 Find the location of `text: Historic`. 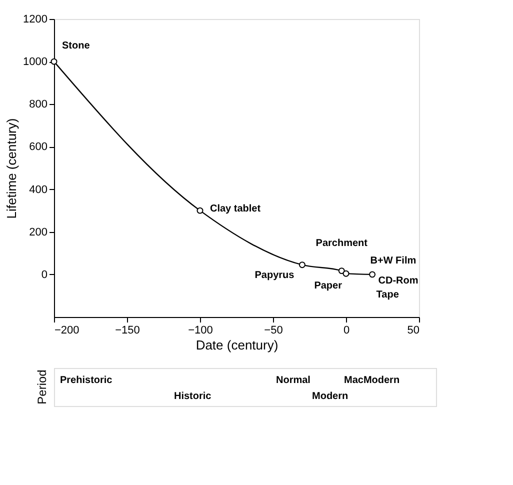

text: Historic is located at coordinates (193, 396).